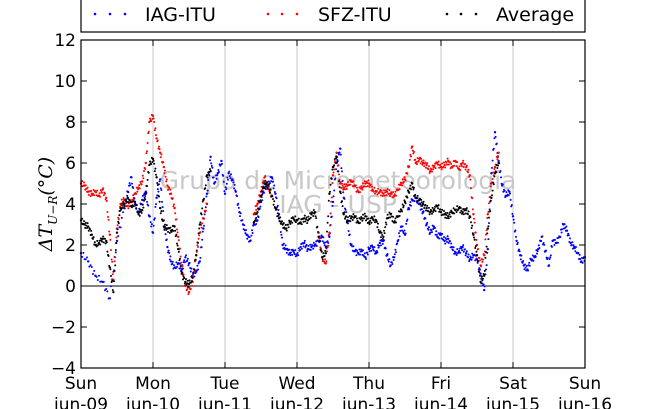  What do you see at coordinates (333, 15) in the screenshot?
I see `legend: IAG-ITU SFZ-ITU Average` at bounding box center [333, 15].